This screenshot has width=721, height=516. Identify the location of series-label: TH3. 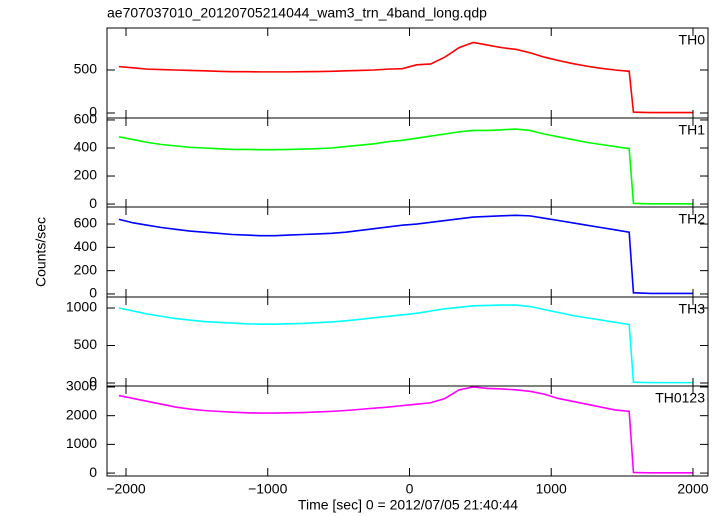
(692, 309).